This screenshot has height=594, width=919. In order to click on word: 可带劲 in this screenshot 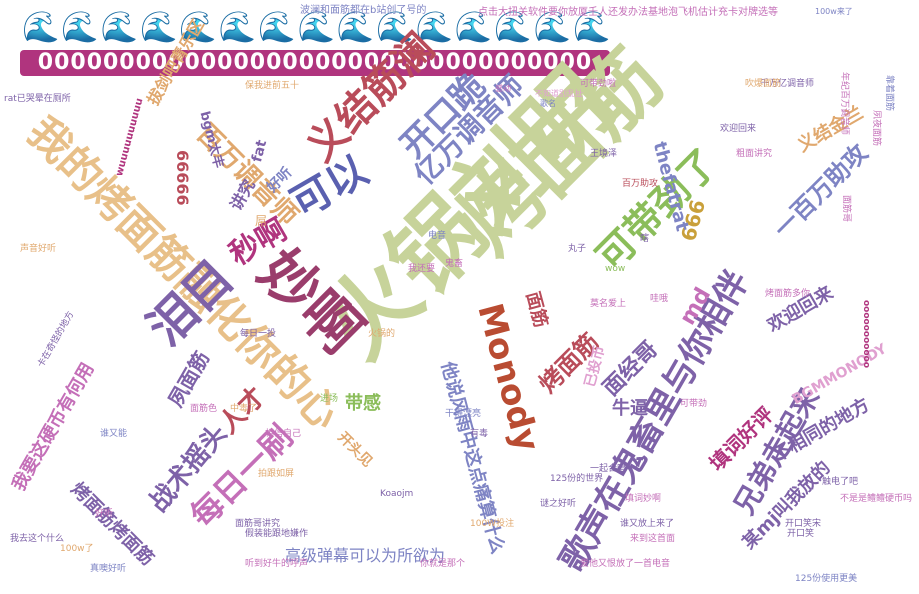, I will do `click(694, 404)`.